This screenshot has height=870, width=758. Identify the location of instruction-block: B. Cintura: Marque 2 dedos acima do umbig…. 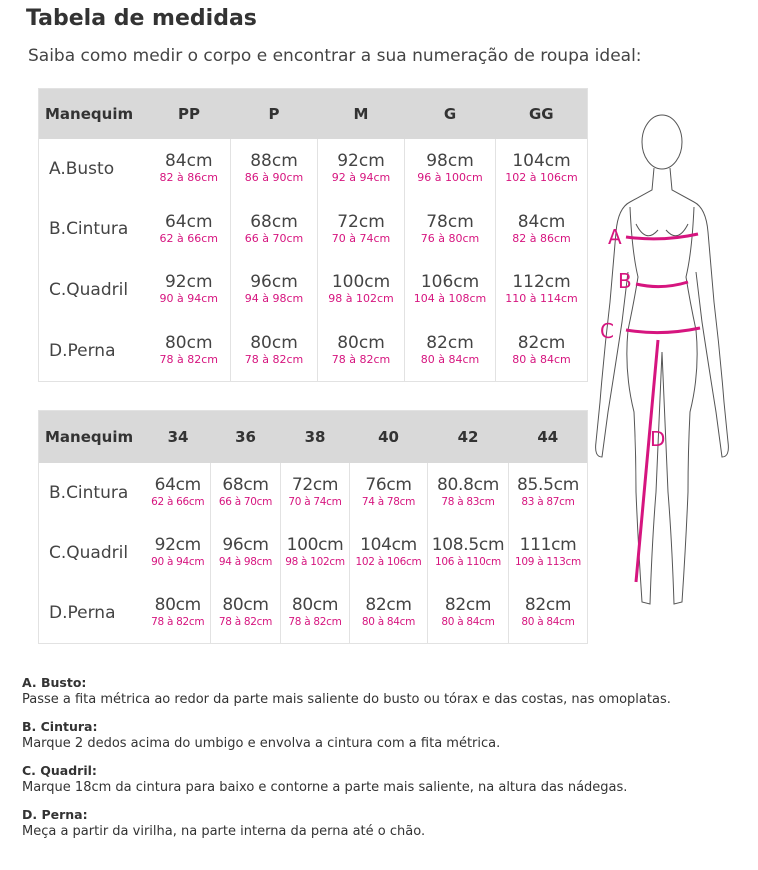
(346, 735).